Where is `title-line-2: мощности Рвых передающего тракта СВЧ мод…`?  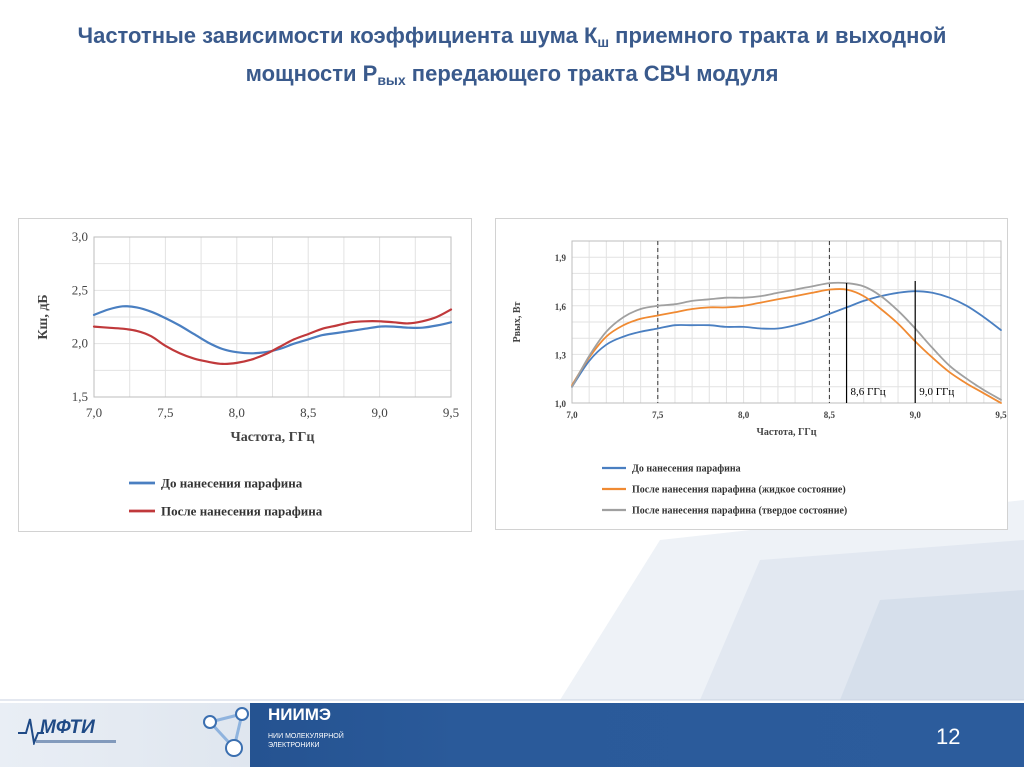
title-line-2: мощности Рвых передающего тракта СВЧ мод… is located at coordinates (512, 77).